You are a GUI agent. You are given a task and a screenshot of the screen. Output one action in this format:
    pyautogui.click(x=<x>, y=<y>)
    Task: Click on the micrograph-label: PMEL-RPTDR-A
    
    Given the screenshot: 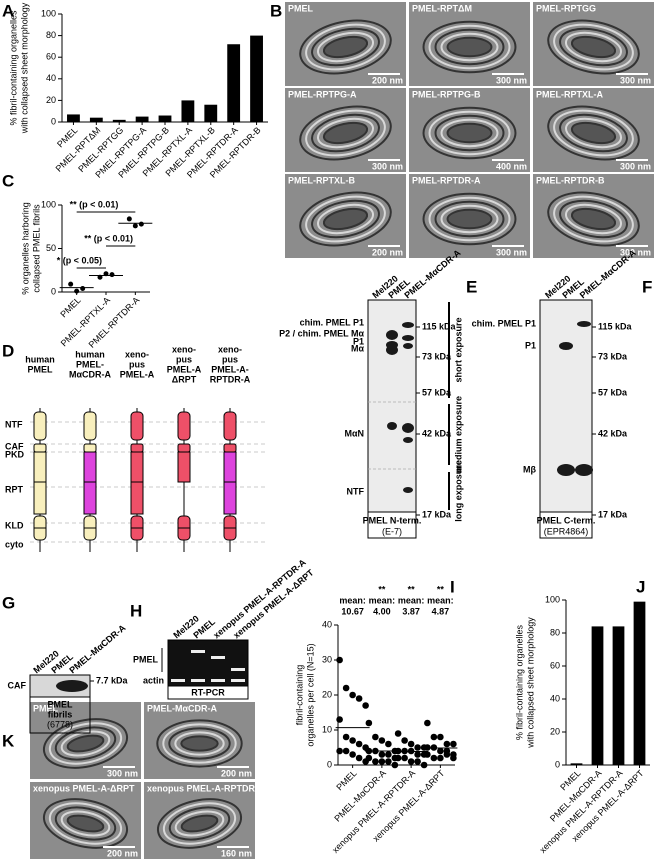 What is the action you would take?
    pyautogui.click(x=446, y=180)
    